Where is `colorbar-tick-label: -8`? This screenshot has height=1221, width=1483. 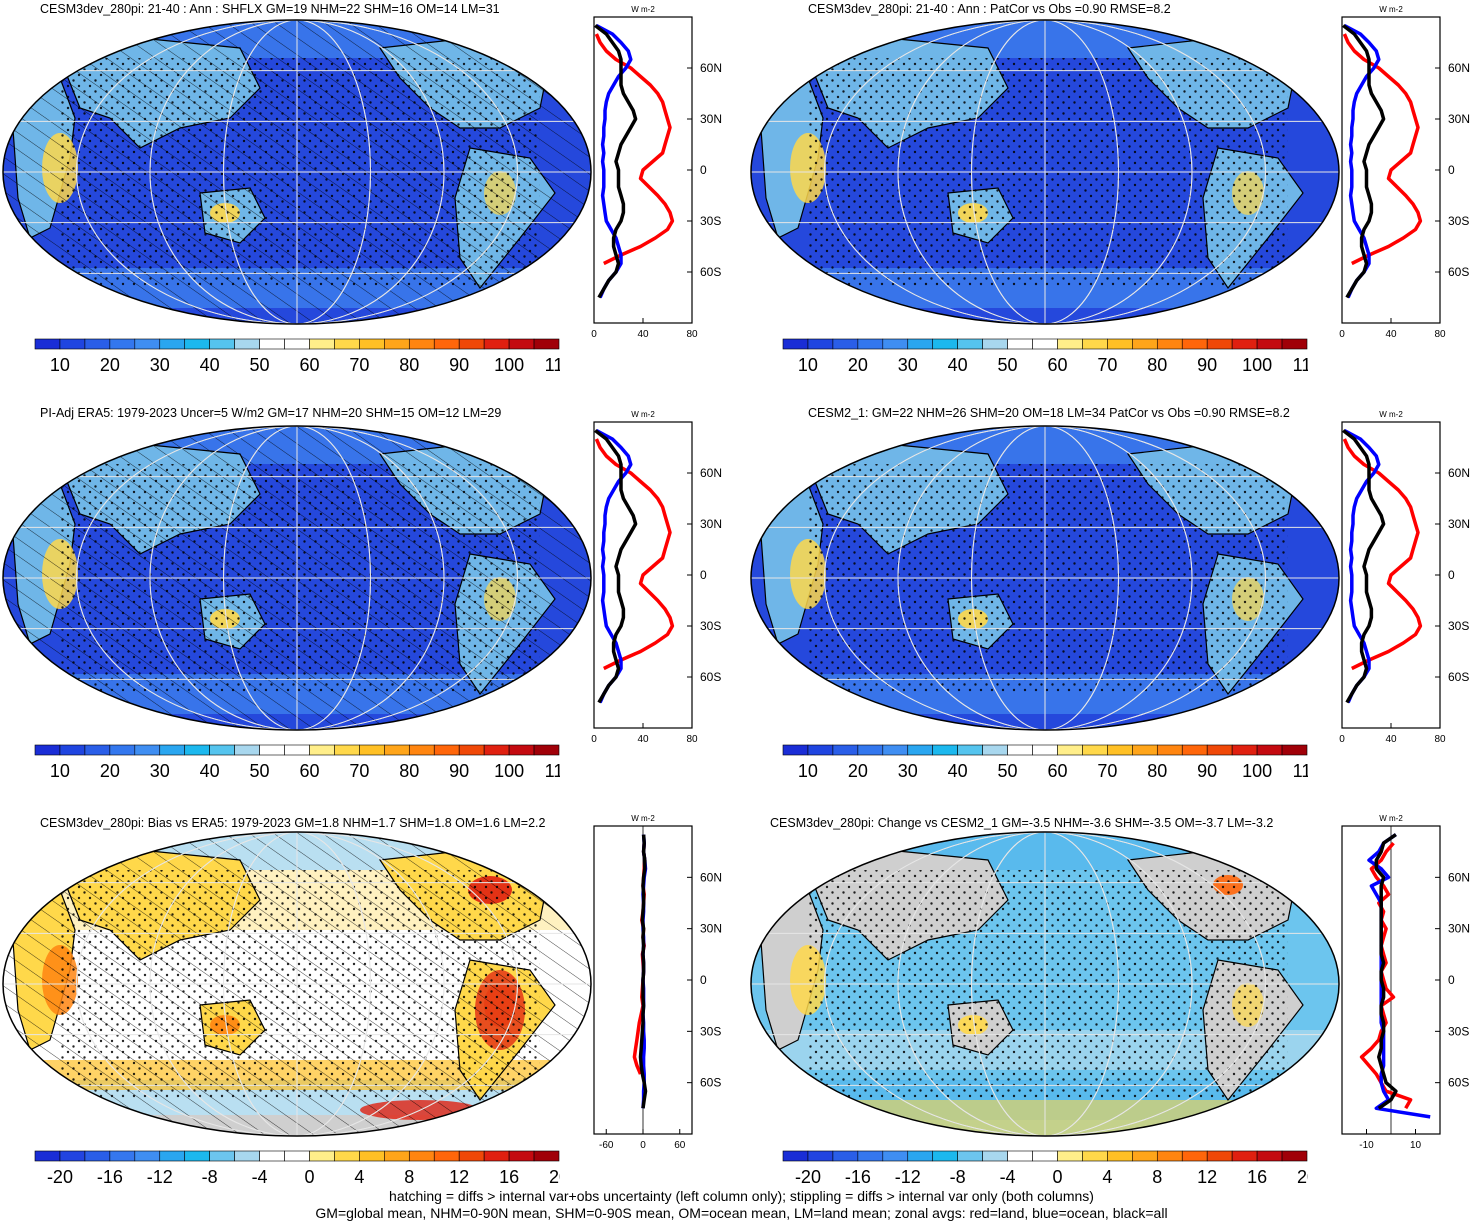 colorbar-tick-label: -8 is located at coordinates (210, 1177).